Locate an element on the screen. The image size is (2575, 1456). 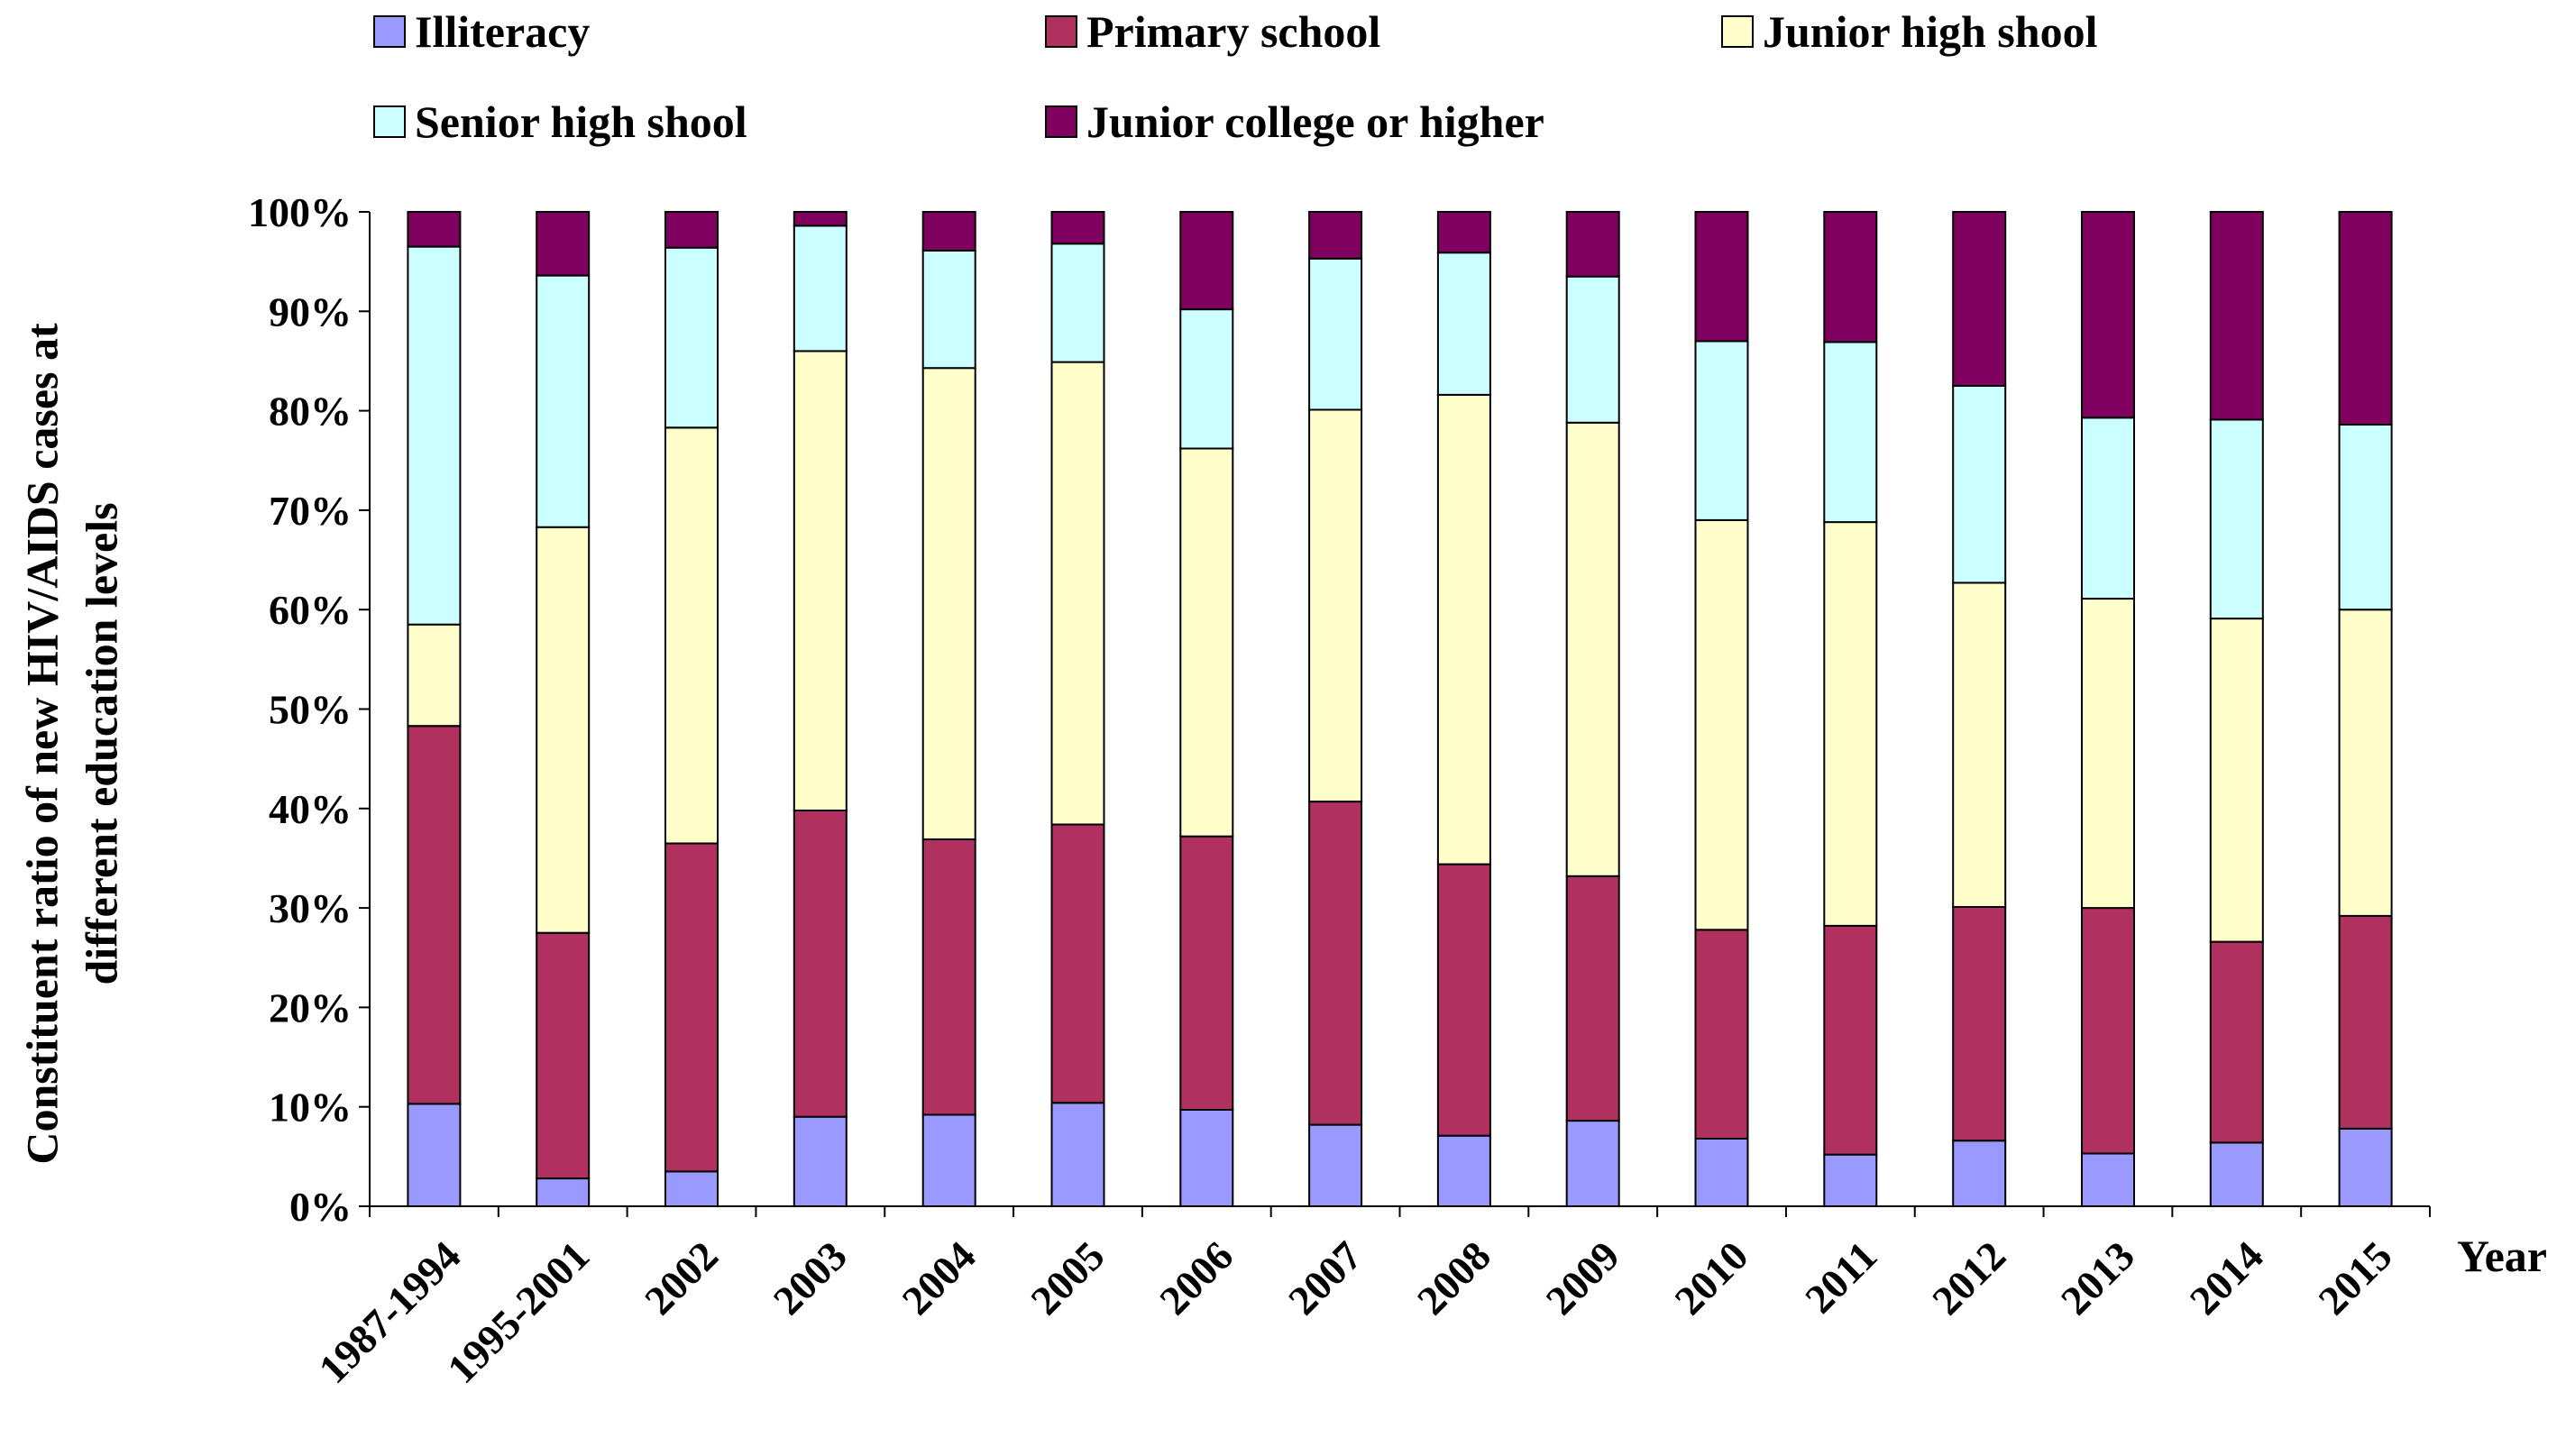
bar-segment-junior-high-shool-2006 is located at coordinates (1206, 642).